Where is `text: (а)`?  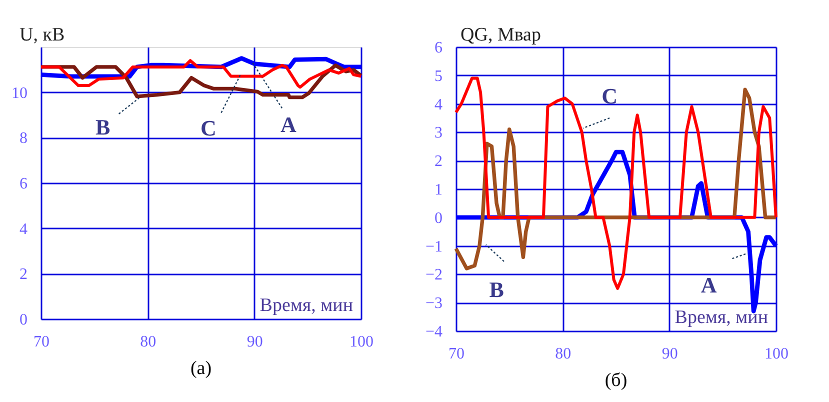
text: (а) is located at coordinates (201, 368).